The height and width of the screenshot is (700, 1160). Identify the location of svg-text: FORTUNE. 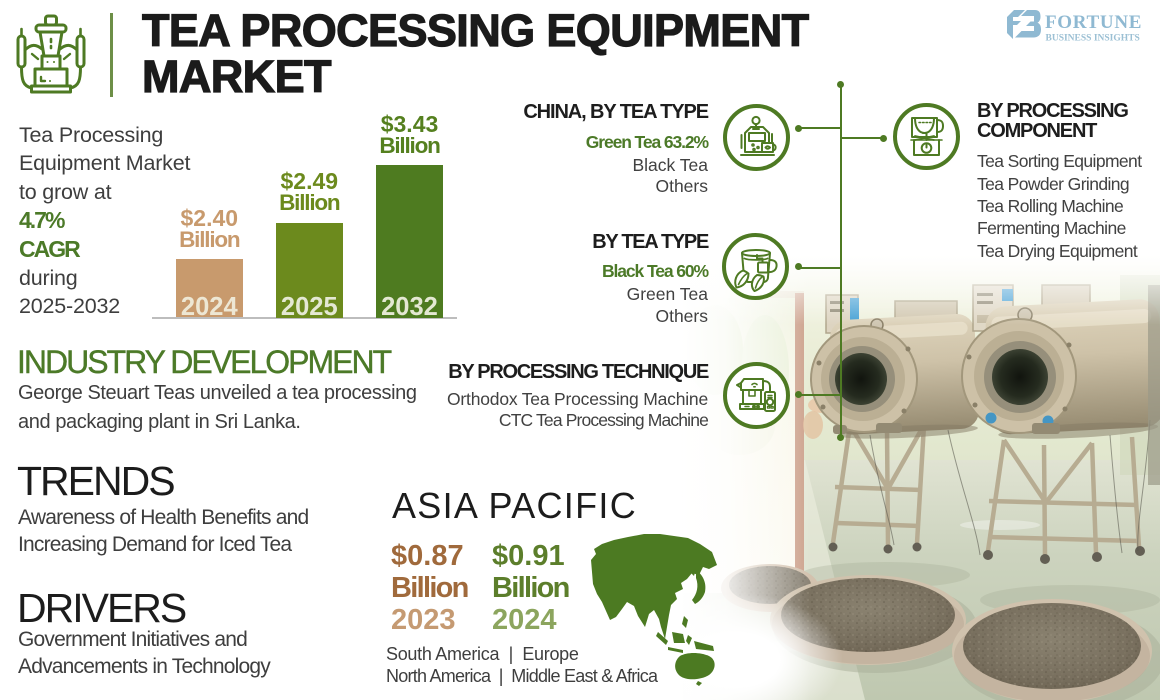
(1093, 22).